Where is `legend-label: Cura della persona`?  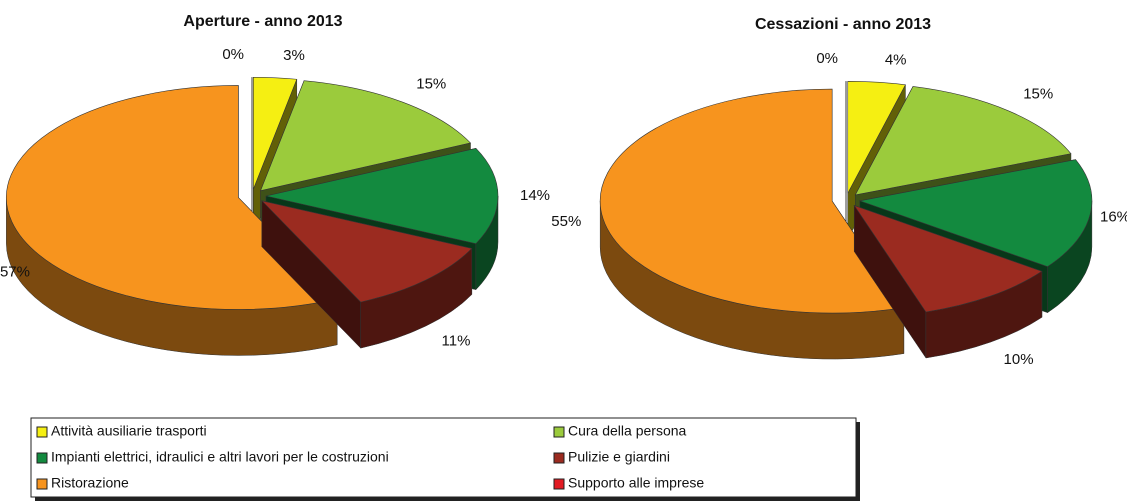
legend-label: Cura della persona is located at coordinates (627, 431).